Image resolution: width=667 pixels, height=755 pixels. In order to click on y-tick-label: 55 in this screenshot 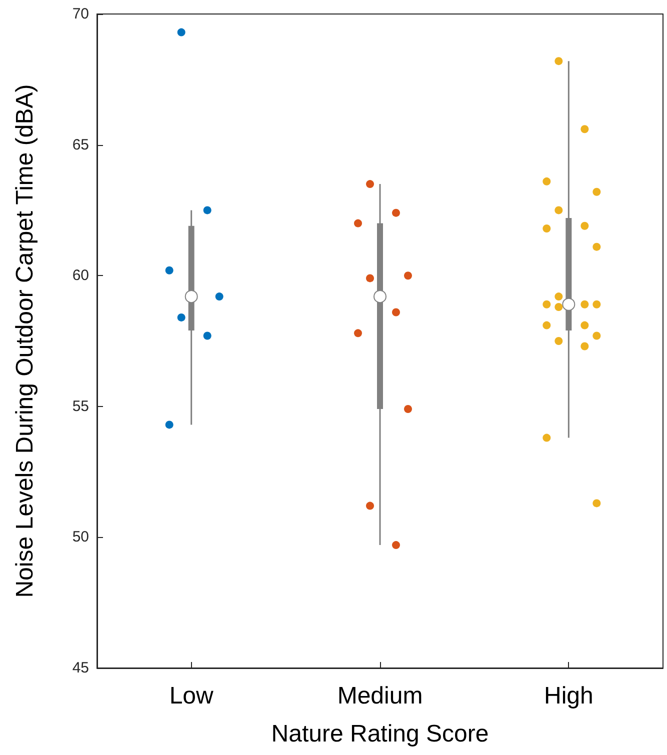, I will do `click(80, 406)`.